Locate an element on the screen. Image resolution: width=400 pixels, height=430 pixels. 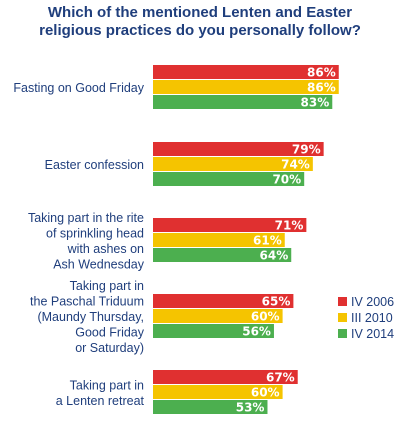
data-label: 79% is located at coordinates (306, 150).